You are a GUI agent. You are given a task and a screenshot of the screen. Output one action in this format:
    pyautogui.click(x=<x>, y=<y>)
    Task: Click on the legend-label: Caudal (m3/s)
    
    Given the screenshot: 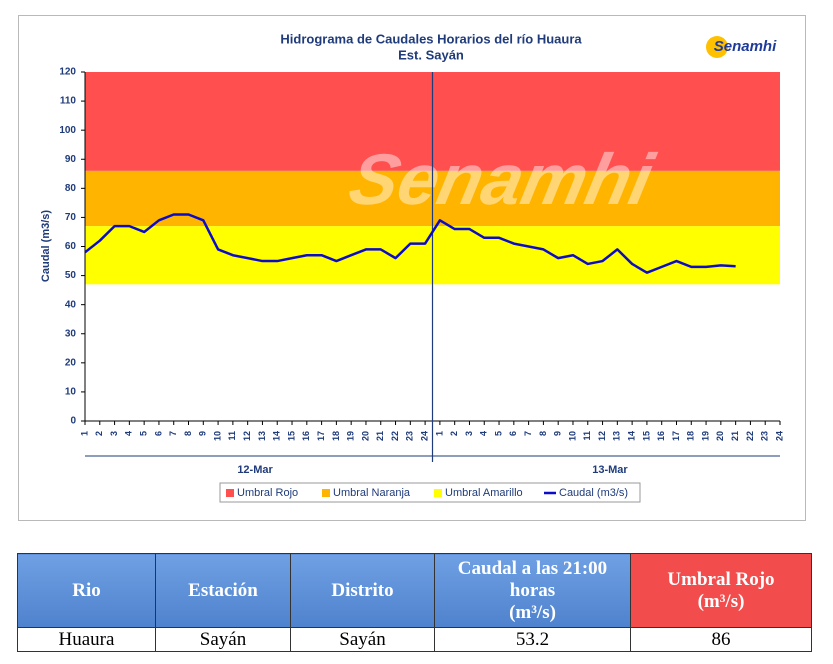 What is the action you would take?
    pyautogui.click(x=593, y=493)
    